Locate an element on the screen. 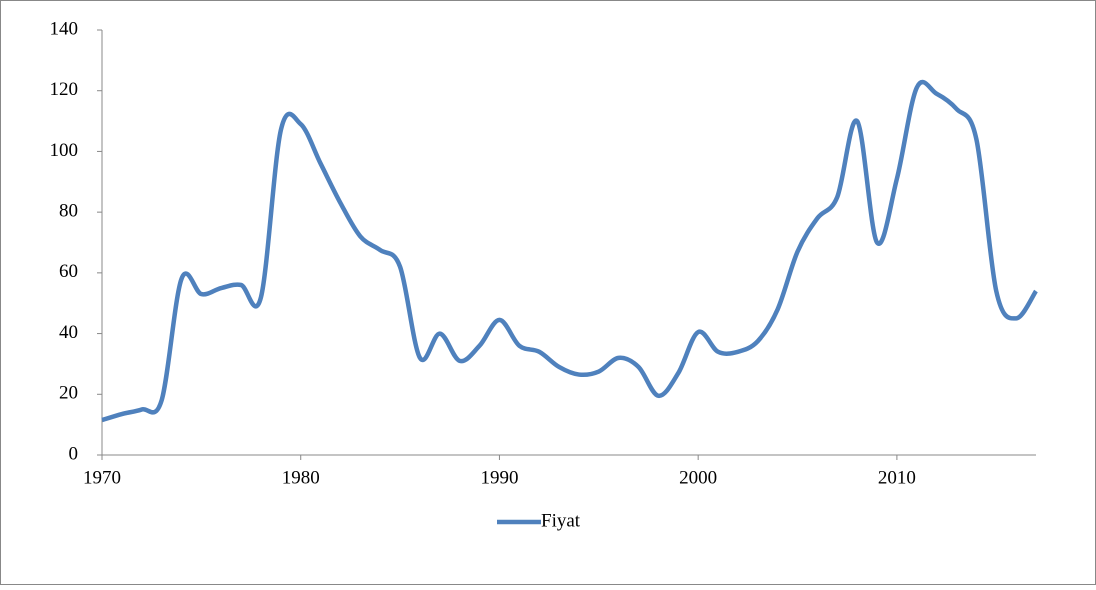  y-tick-label: 40 is located at coordinates (68, 332).